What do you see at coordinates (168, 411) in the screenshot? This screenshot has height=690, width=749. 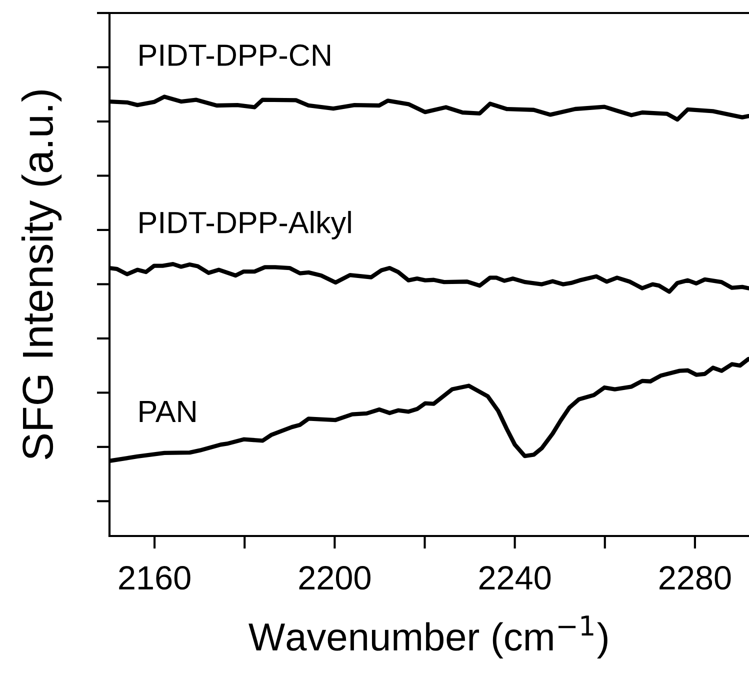 I see `legend-label: PAN` at bounding box center [168, 411].